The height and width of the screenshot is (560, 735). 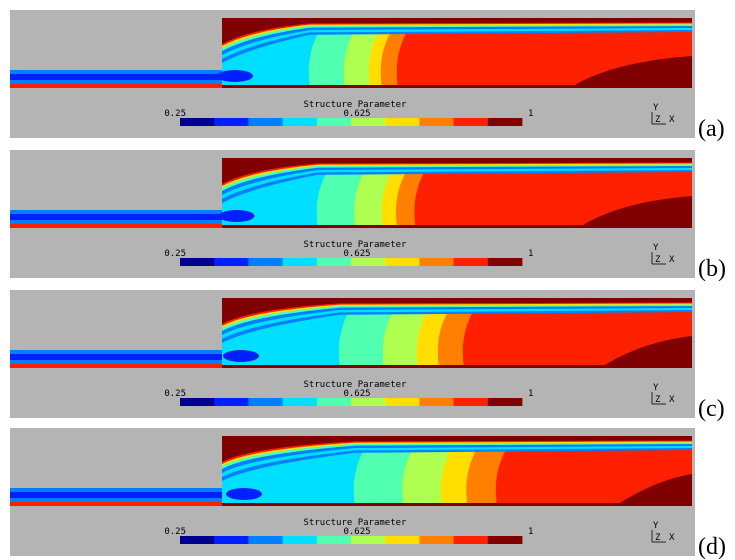 I want to click on panel-label: (d), so click(x=712, y=547).